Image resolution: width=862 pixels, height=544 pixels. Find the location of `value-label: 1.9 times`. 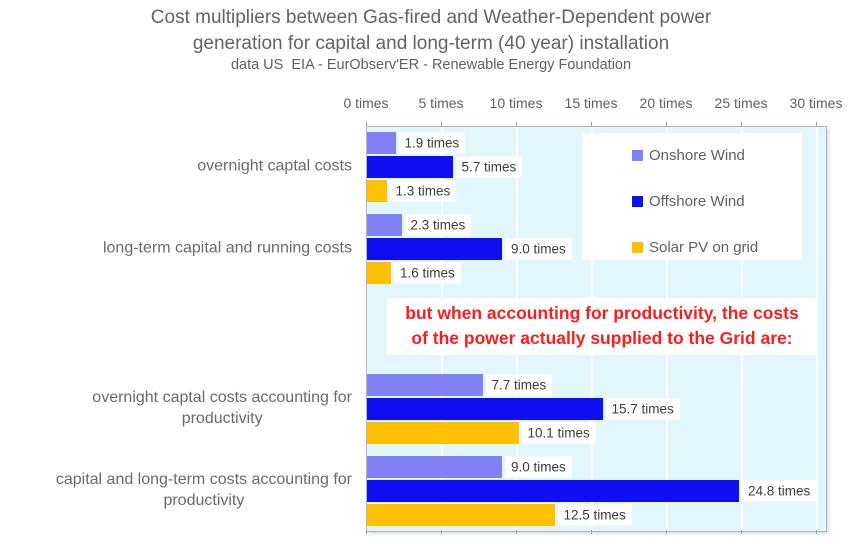

value-label: 1.9 times is located at coordinates (432, 143).